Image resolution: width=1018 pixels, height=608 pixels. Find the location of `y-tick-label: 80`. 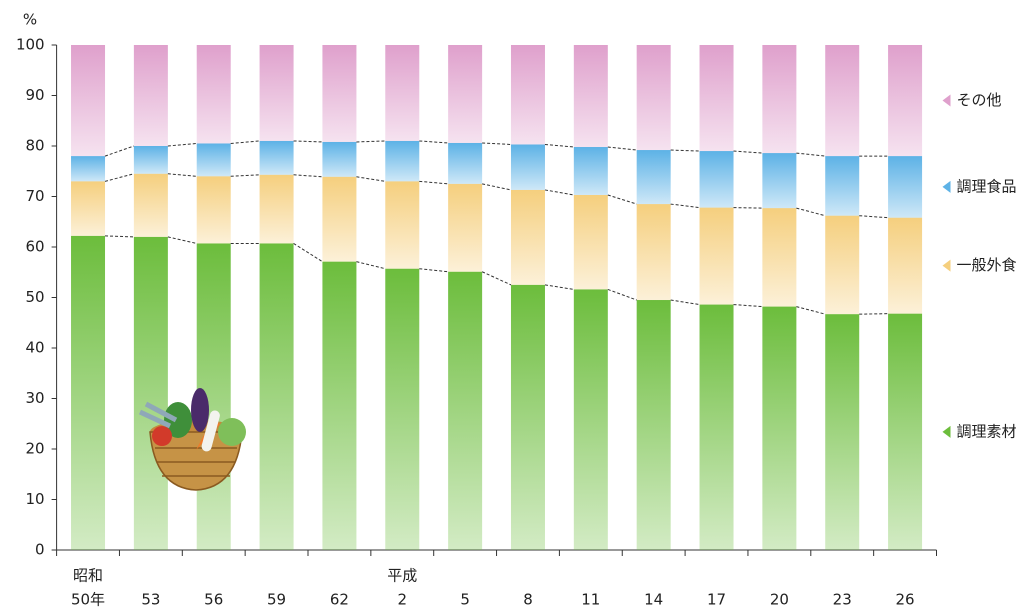

y-tick-label: 80 is located at coordinates (35, 146).